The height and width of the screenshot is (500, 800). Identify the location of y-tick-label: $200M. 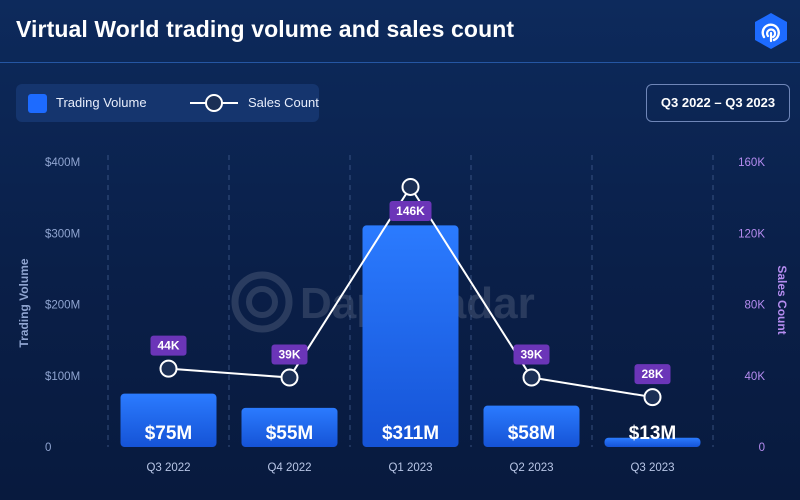
(62, 306).